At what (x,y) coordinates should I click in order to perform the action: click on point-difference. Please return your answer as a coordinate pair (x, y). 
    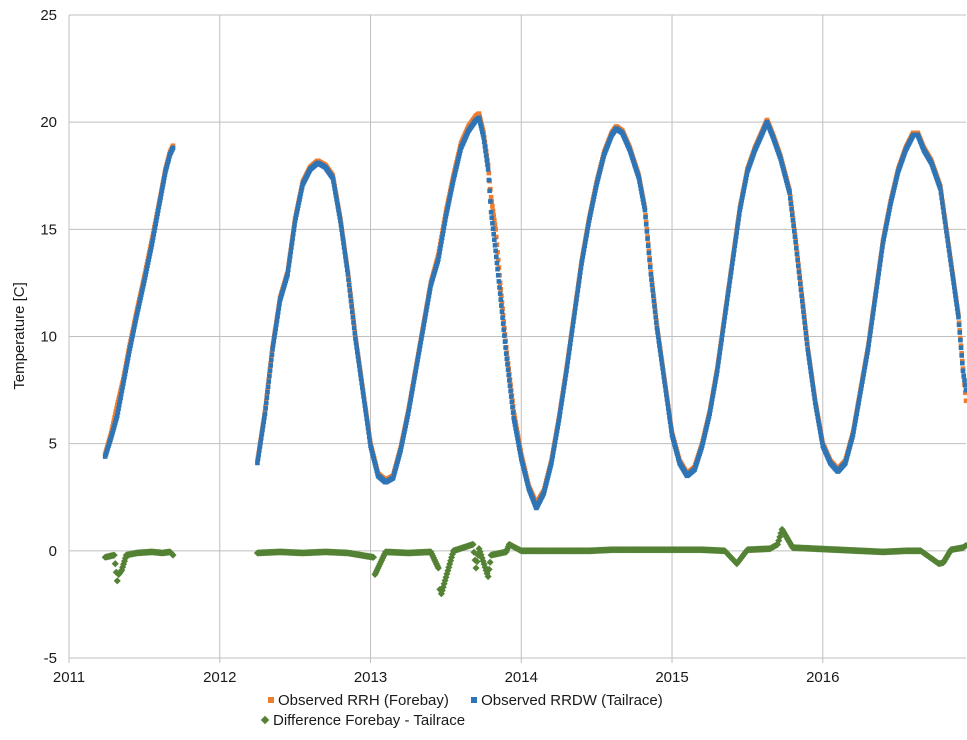
    Looking at the image, I should click on (473, 544).